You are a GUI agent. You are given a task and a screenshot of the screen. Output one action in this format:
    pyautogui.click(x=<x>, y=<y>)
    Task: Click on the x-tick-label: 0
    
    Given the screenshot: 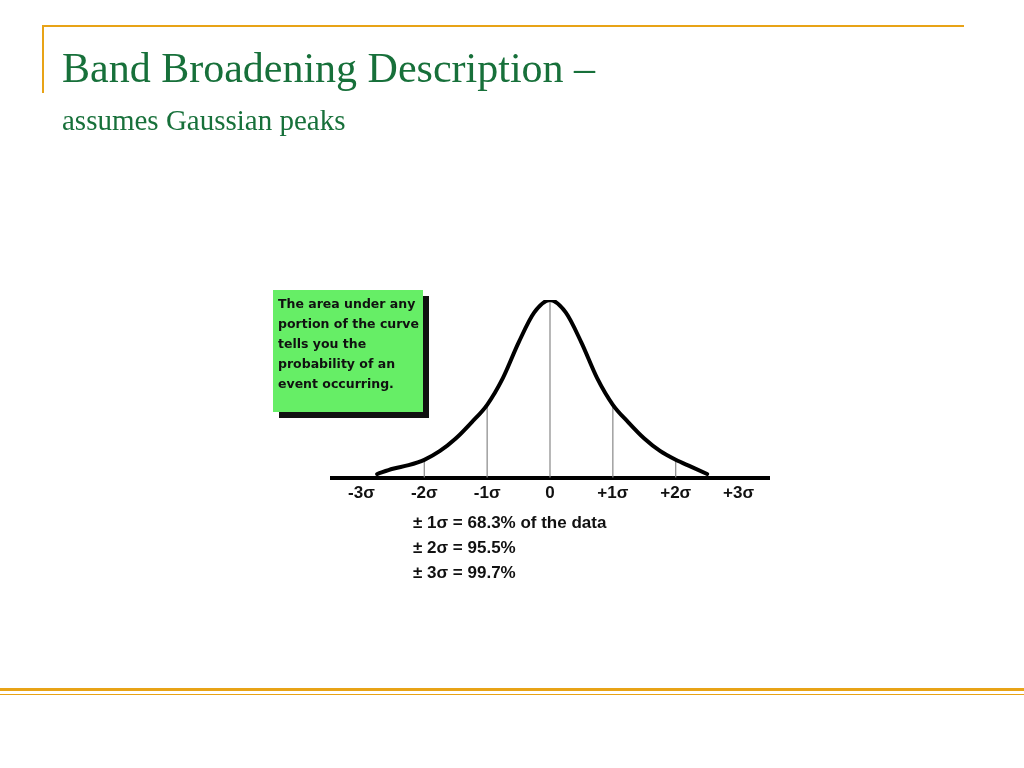 What is the action you would take?
    pyautogui.click(x=550, y=493)
    